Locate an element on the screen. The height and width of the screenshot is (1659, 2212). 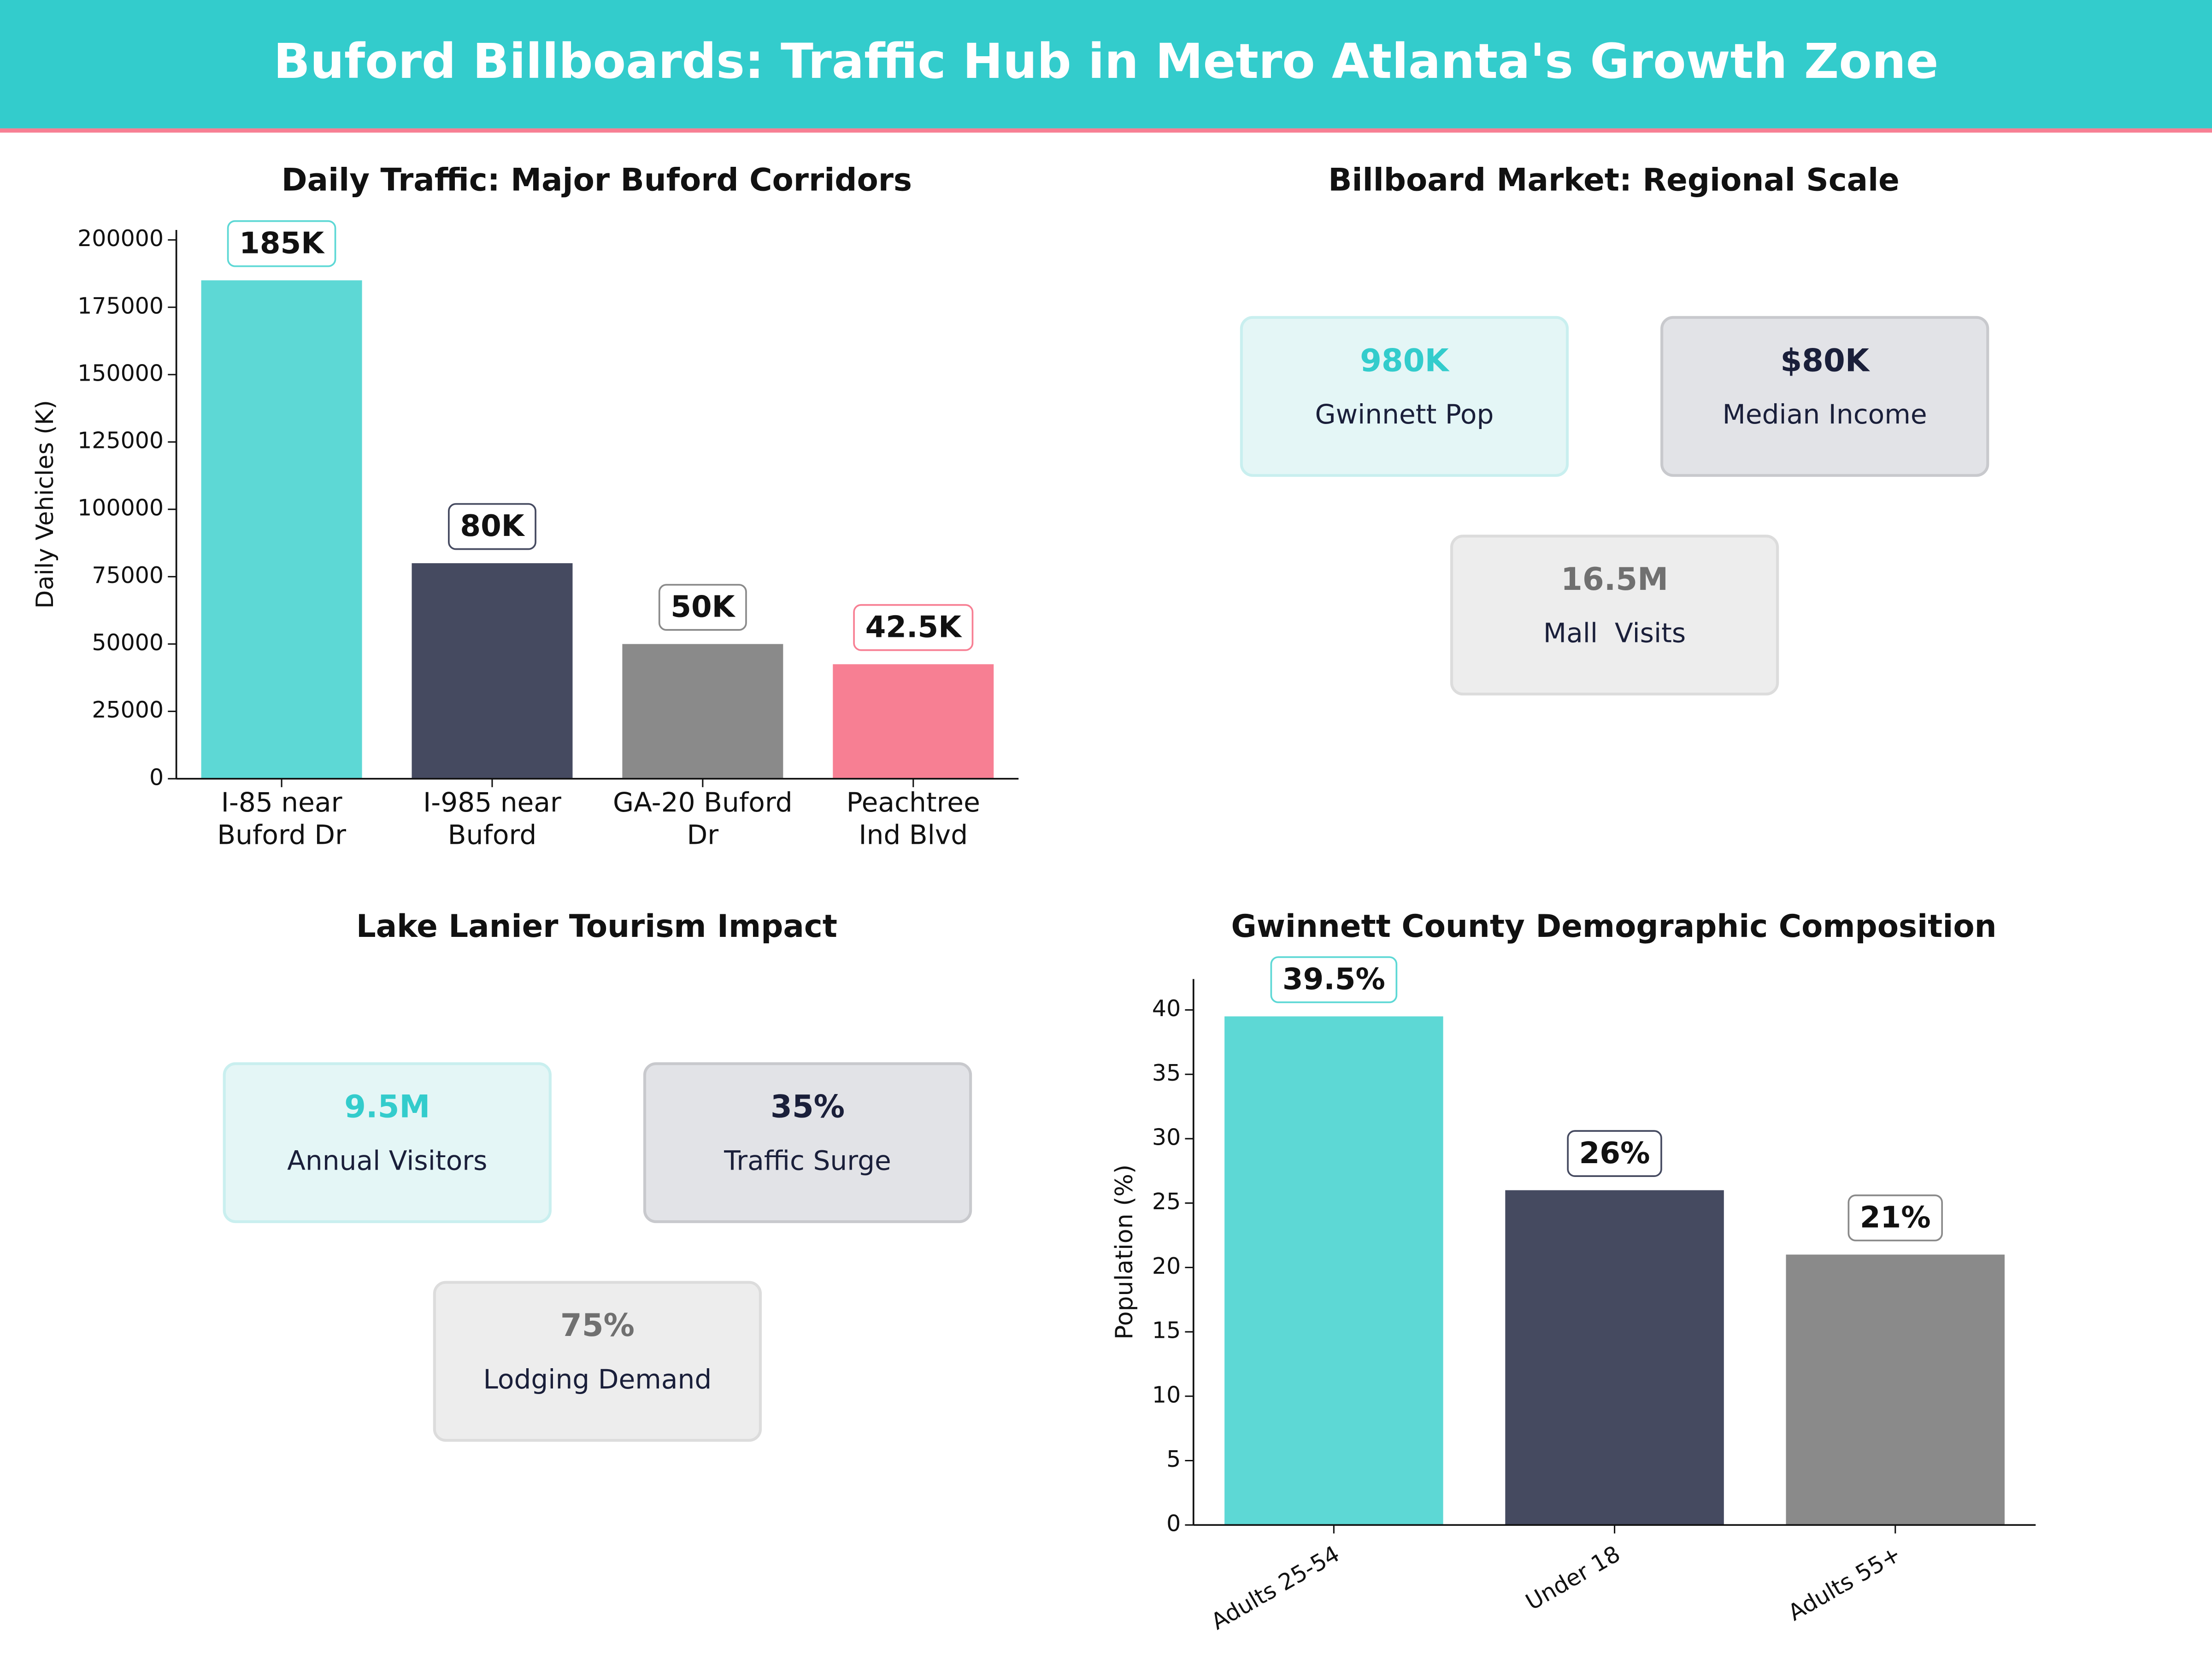
value-label-group: 50K is located at coordinates (702, 607).